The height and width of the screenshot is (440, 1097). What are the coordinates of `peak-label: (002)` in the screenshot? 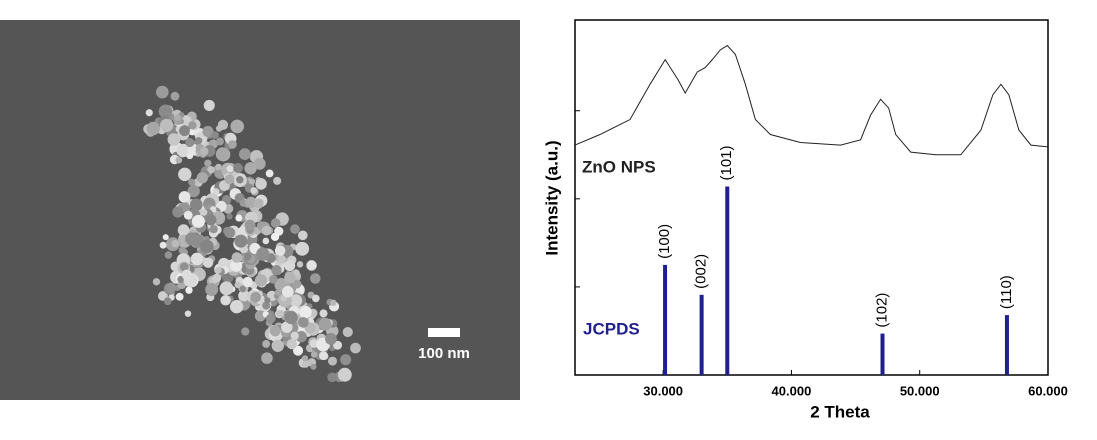 It's located at (701, 271).